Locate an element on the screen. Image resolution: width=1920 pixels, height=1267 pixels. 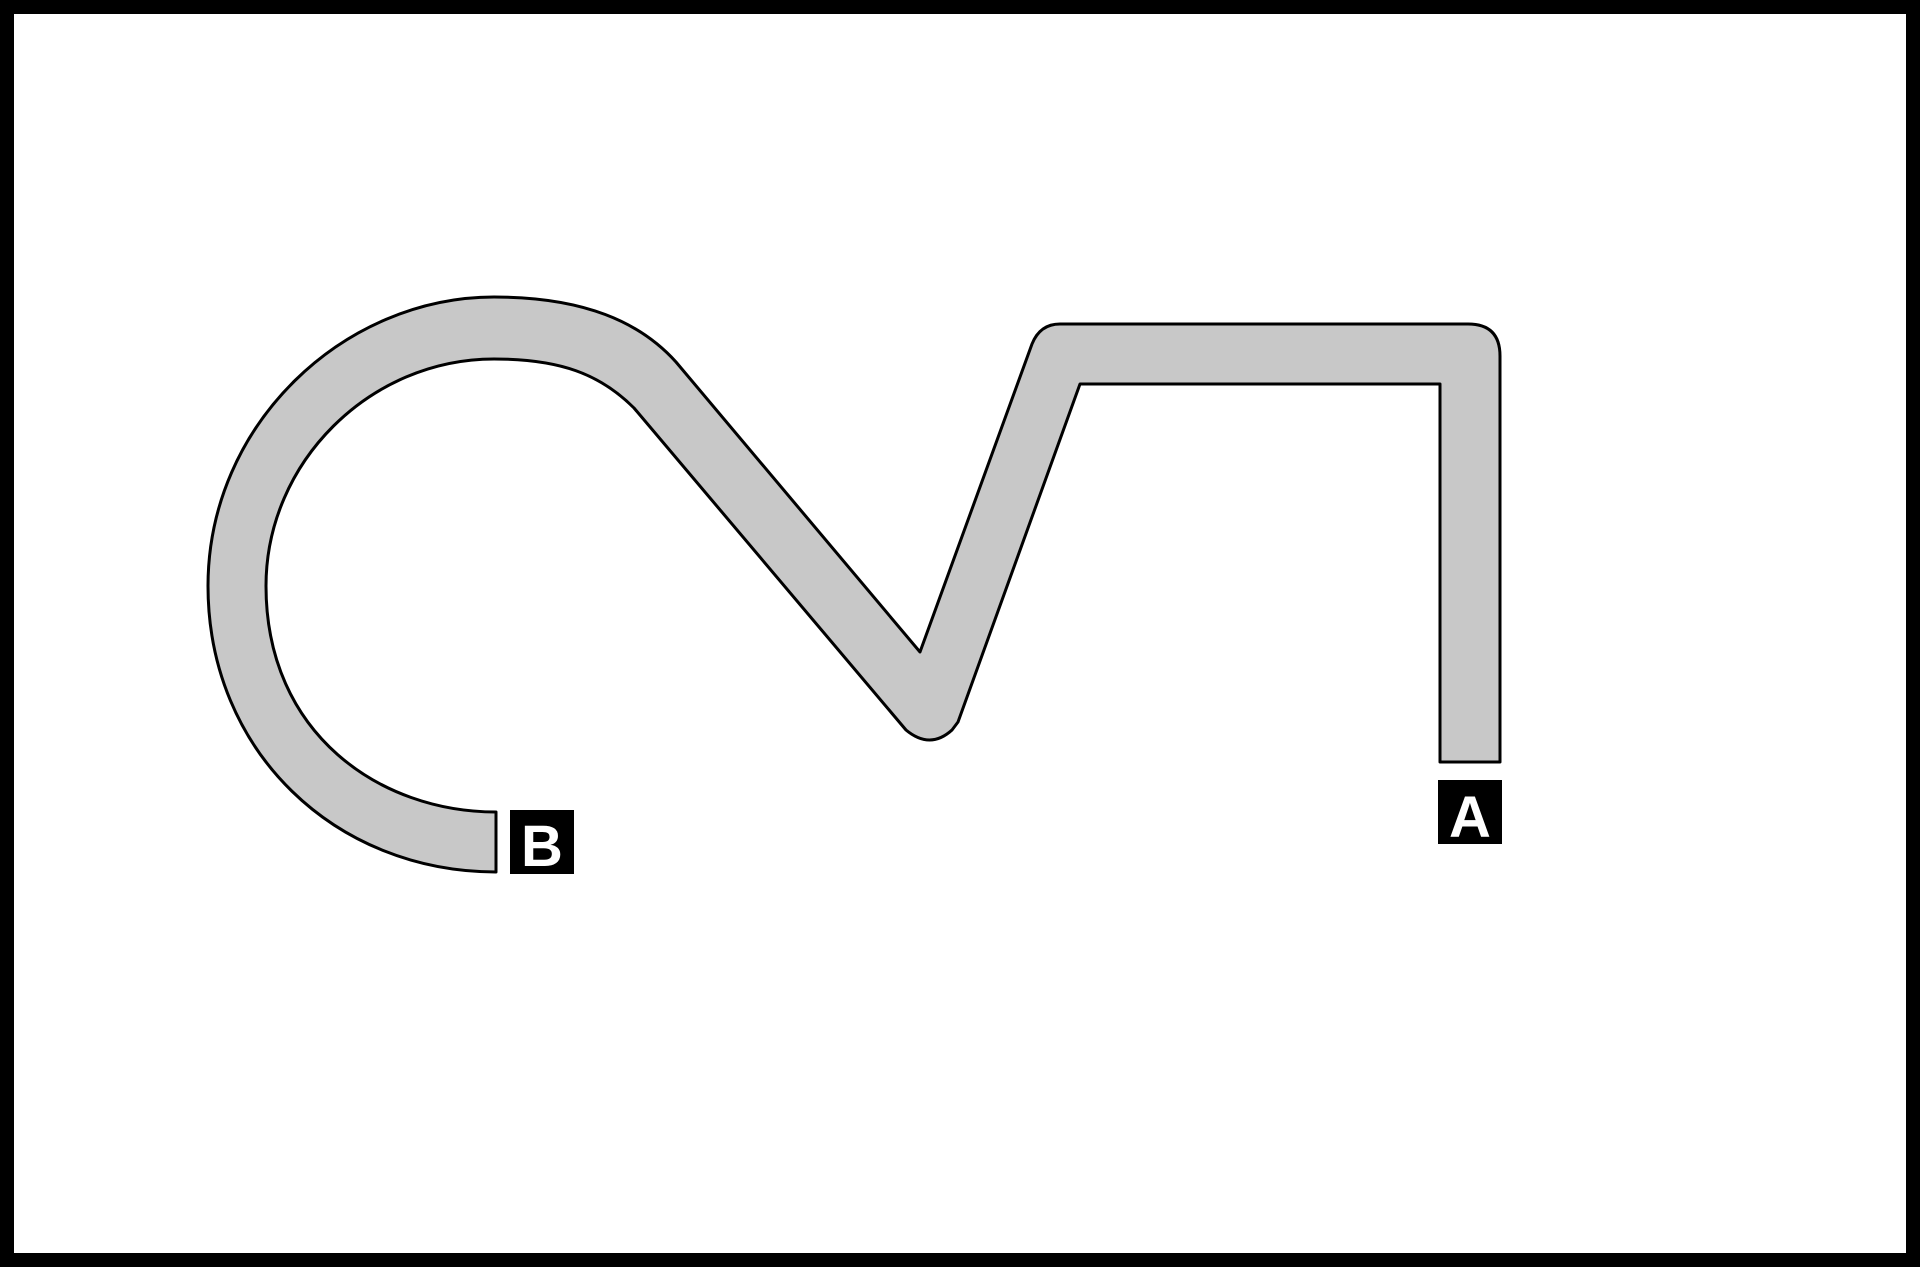
label-b-text: B is located at coordinates (542, 846).